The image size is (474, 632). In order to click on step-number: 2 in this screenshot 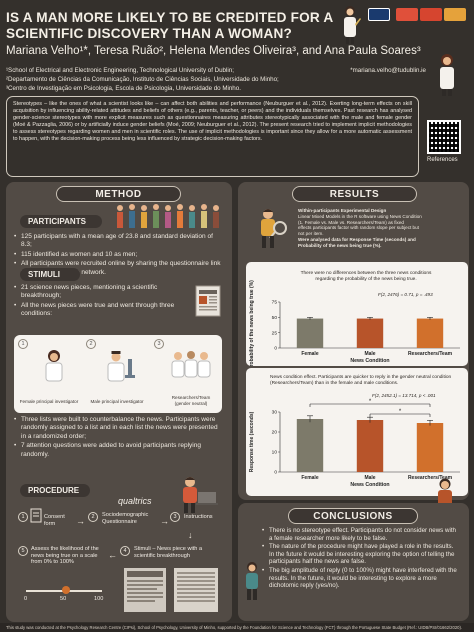, I will do `click(93, 517)`.